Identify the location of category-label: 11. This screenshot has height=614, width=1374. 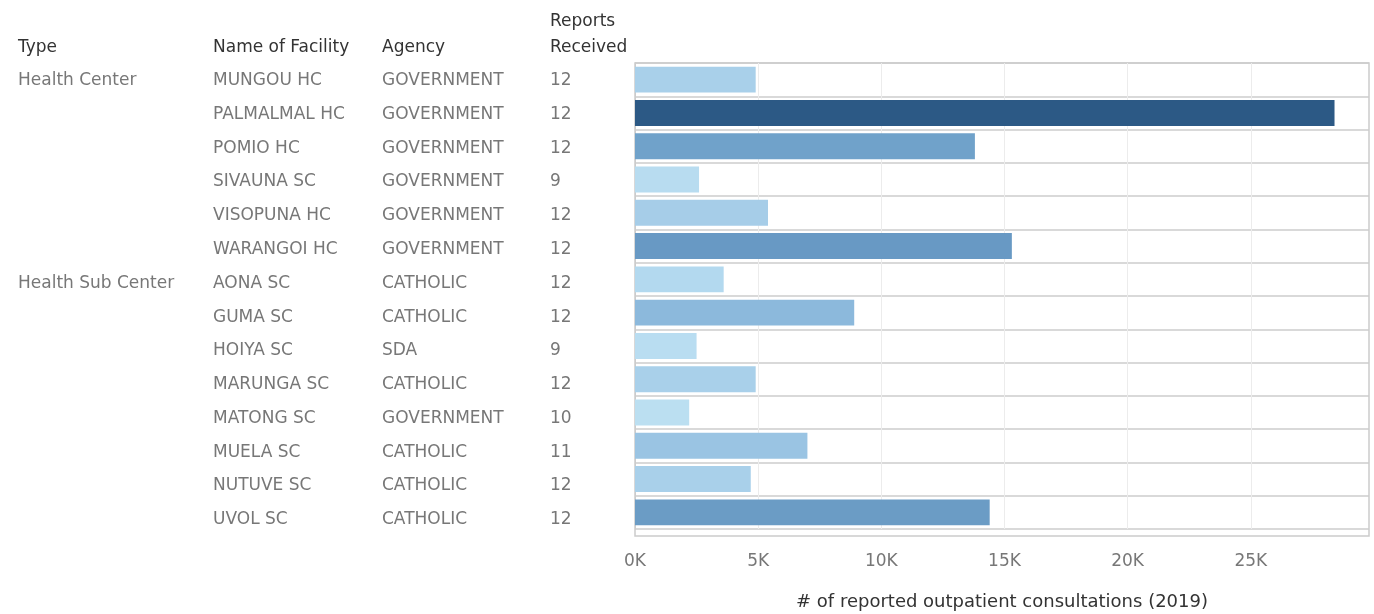
(561, 451).